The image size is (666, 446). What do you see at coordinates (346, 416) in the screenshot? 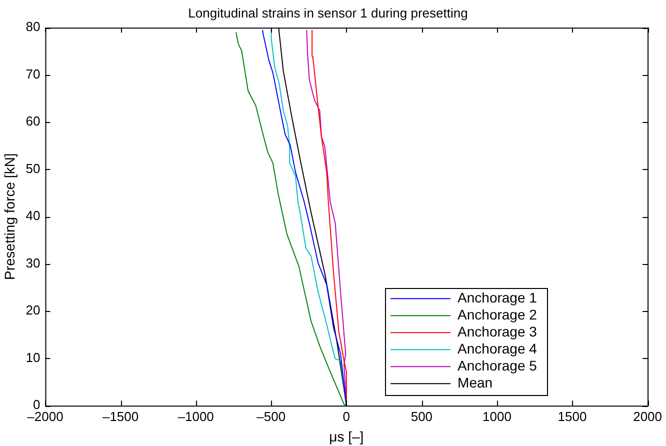
I see `x-tick-label: 0` at bounding box center [346, 416].